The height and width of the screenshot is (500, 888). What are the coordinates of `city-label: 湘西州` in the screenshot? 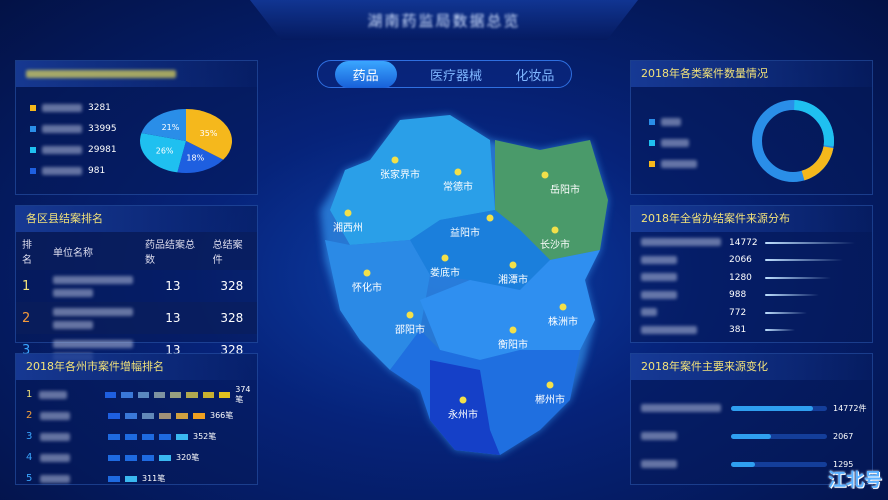 It's located at (348, 227).